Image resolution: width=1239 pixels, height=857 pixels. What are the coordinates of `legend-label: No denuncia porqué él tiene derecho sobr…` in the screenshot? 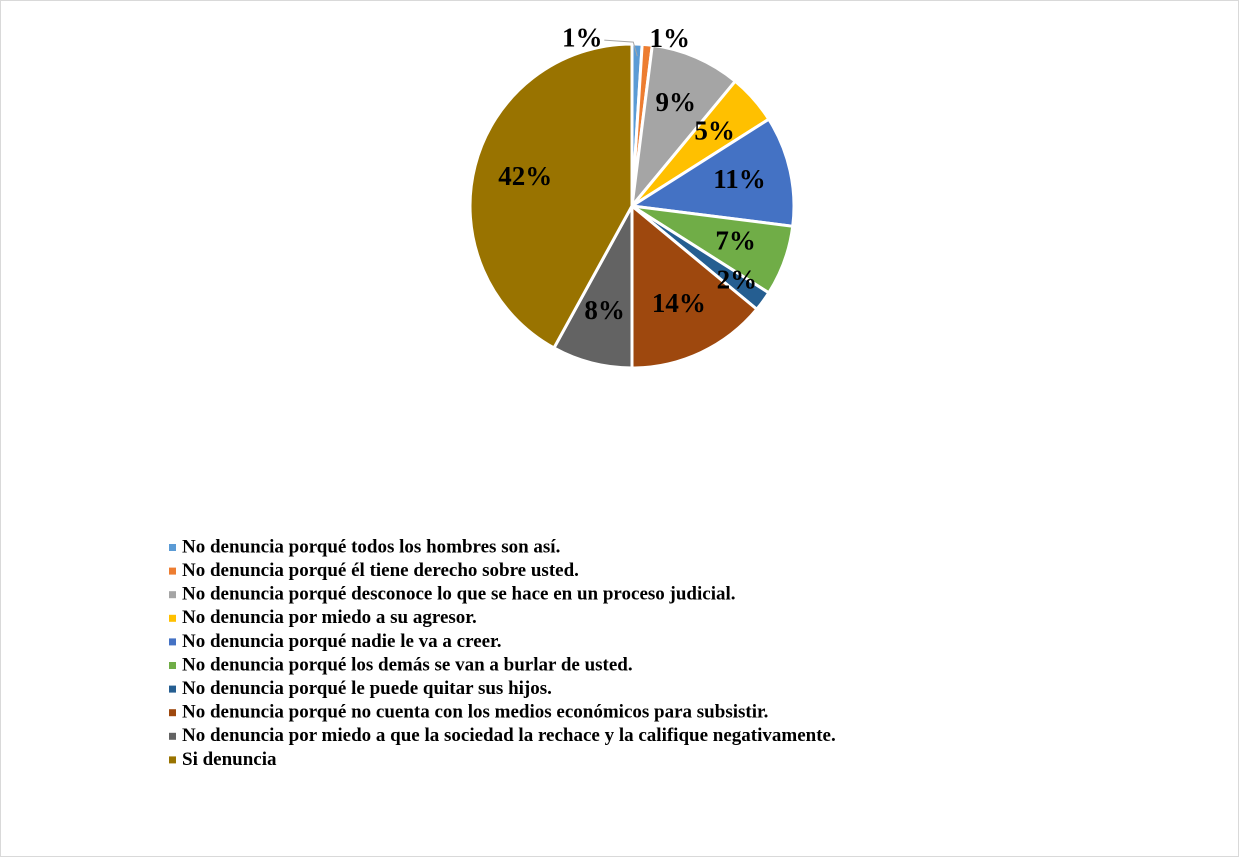 It's located at (380, 570).